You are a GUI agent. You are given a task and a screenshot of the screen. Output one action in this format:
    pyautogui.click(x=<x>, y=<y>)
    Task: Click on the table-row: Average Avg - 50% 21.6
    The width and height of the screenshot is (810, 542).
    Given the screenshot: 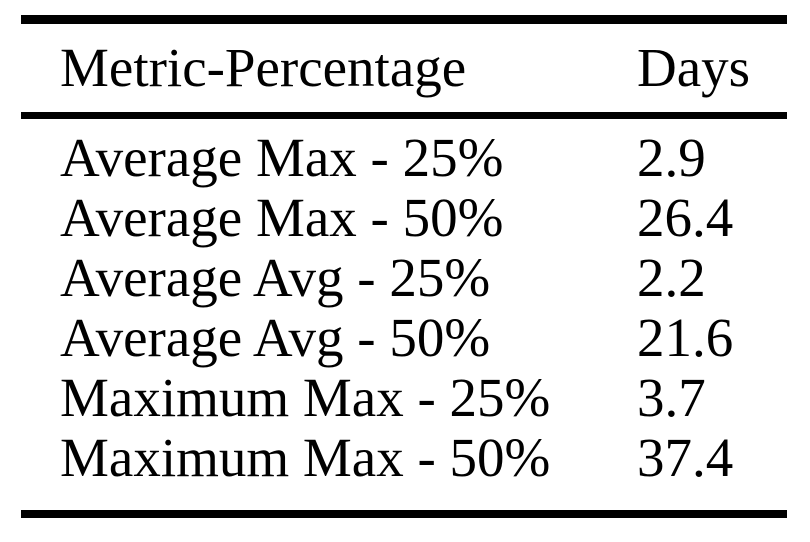 What is the action you would take?
    pyautogui.click(x=404, y=338)
    